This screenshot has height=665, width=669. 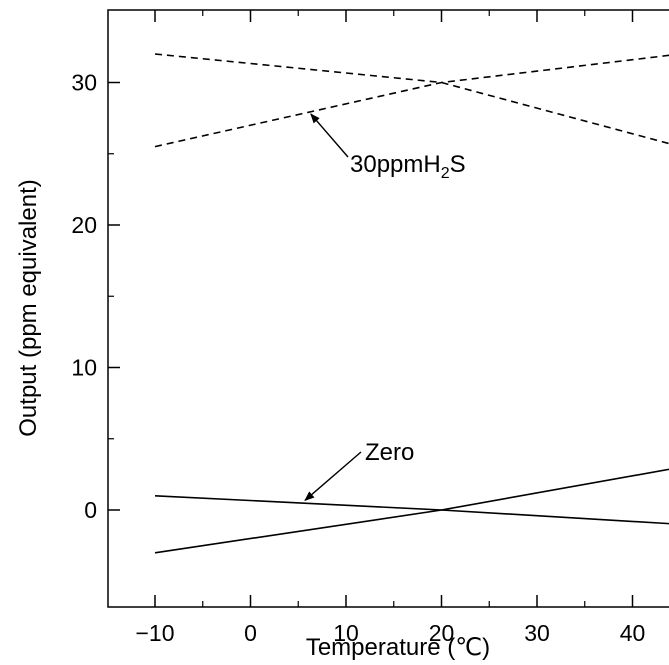 I want to click on annotation-label-30ppm-h2s: 30ppmH2S, so click(x=408, y=166).